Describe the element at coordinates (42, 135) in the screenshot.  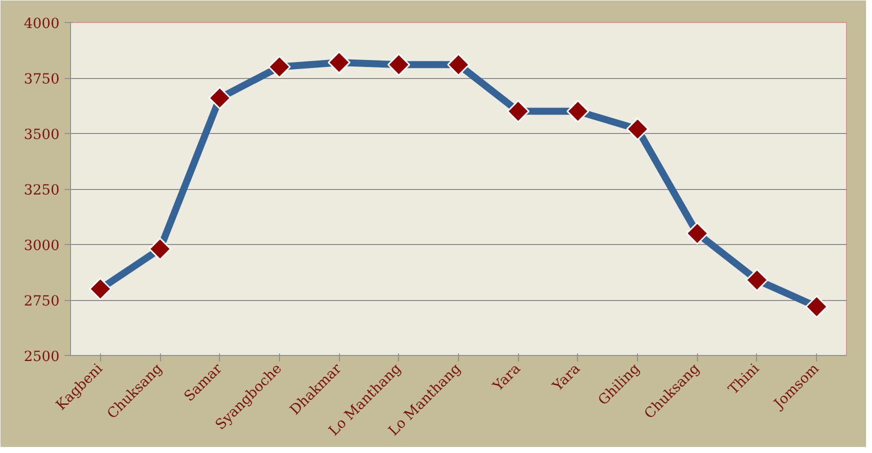
I see `y-tick-label: 3500` at that location.